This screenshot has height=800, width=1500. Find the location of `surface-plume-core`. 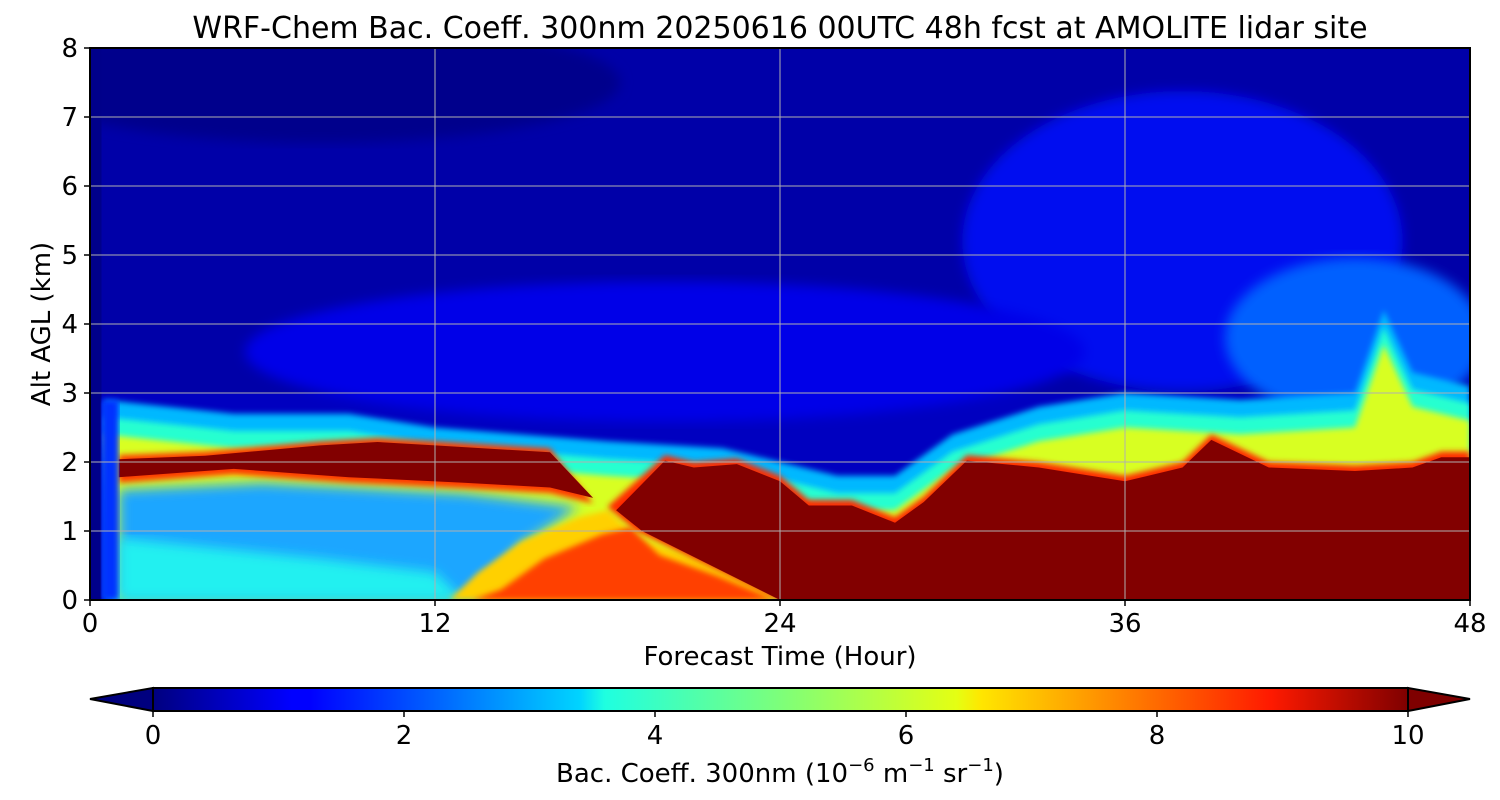

surface-plume-core is located at coordinates (637, 563).